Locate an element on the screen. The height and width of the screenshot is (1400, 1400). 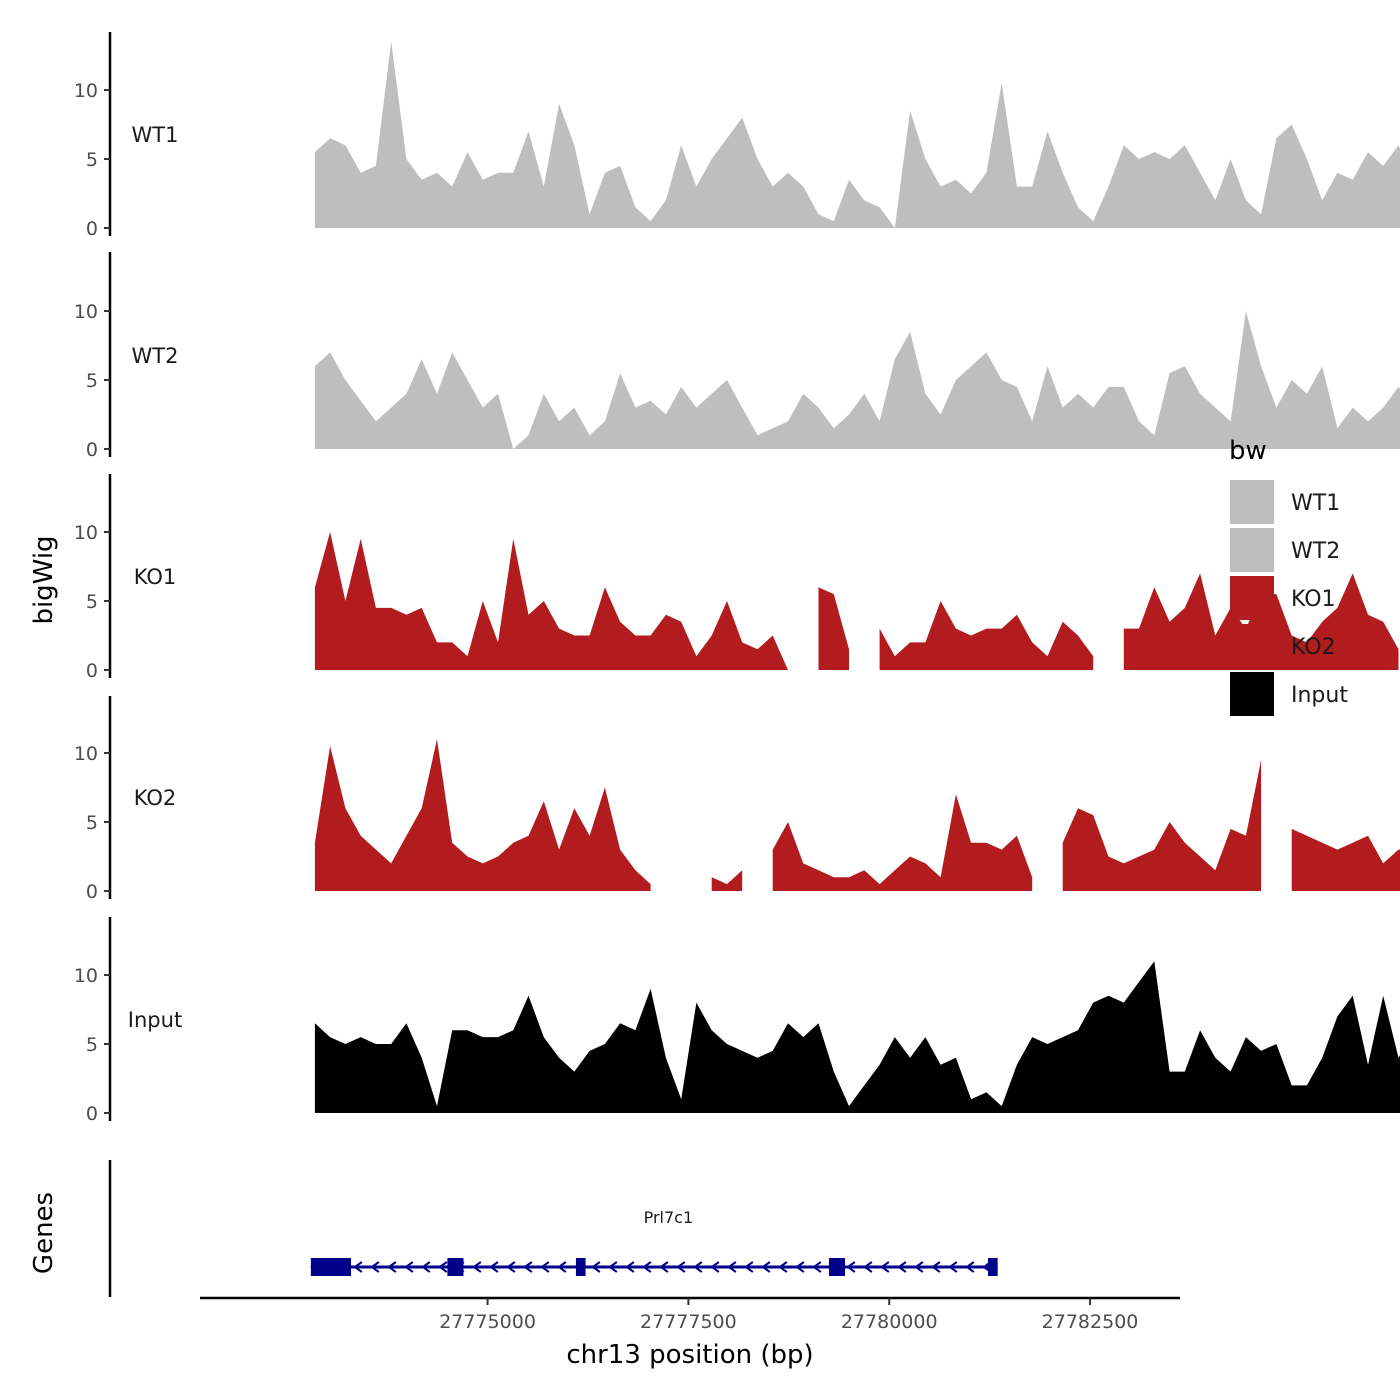
legend-label-ko2: KO2 is located at coordinates (1313, 647).